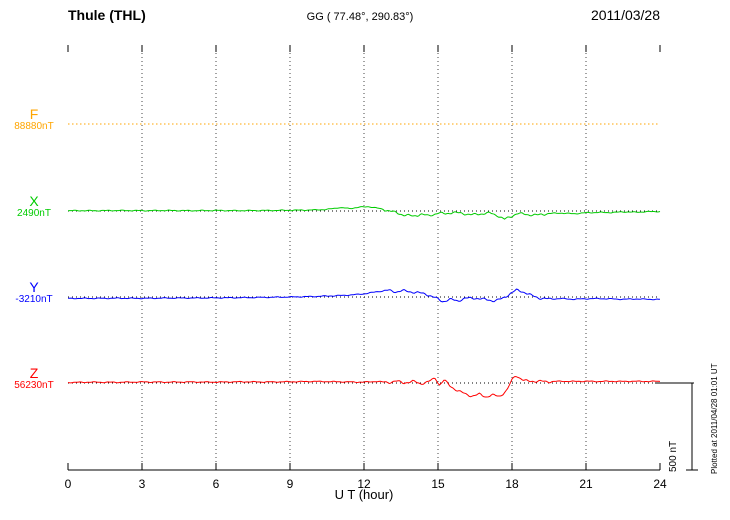  I want to click on series-baseline-value: 88880nT, so click(34, 126).